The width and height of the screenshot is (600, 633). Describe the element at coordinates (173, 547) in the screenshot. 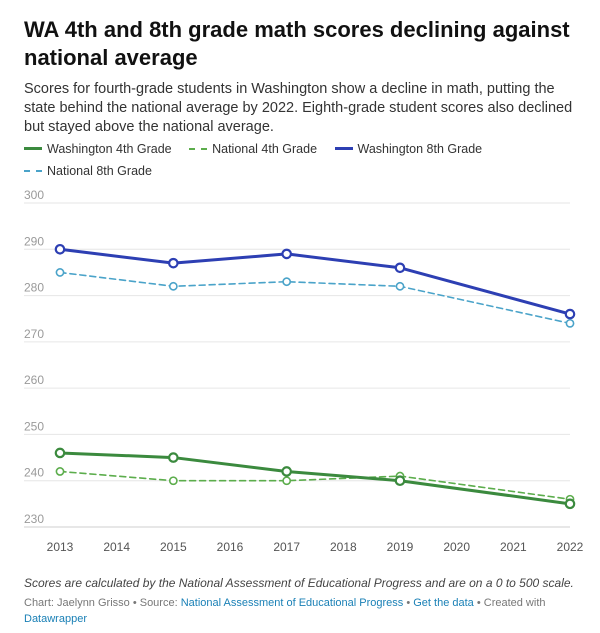

I see `x-tick-label: 2015` at that location.